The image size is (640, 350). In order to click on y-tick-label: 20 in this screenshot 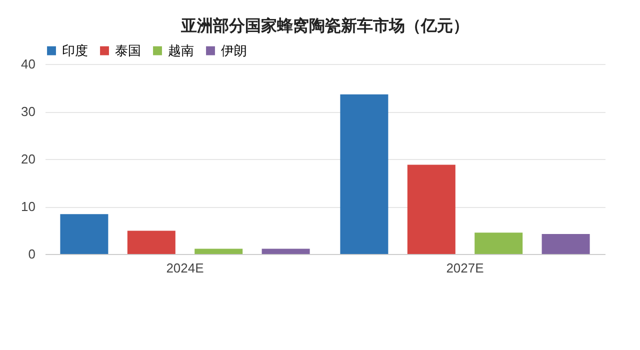, I will do `click(28, 159)`.